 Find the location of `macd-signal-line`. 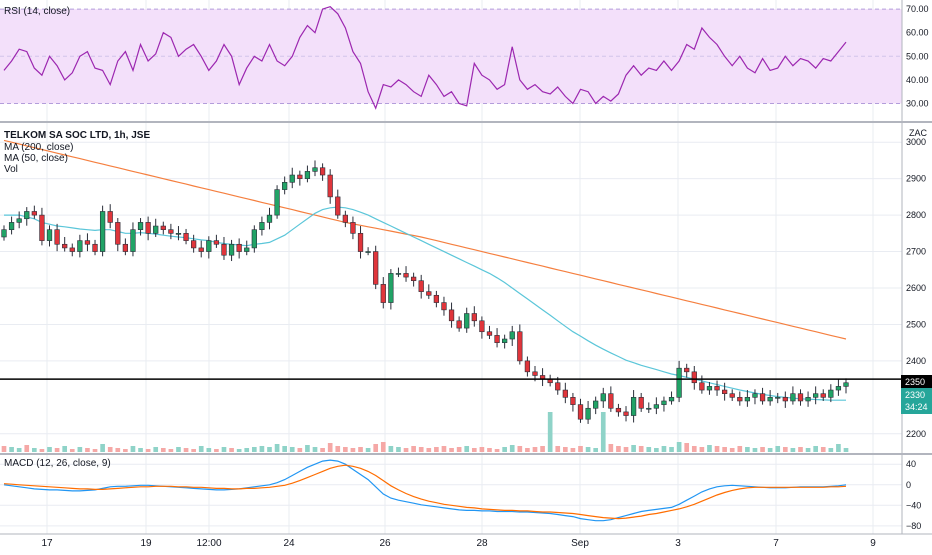

macd-signal-line is located at coordinates (425, 492).